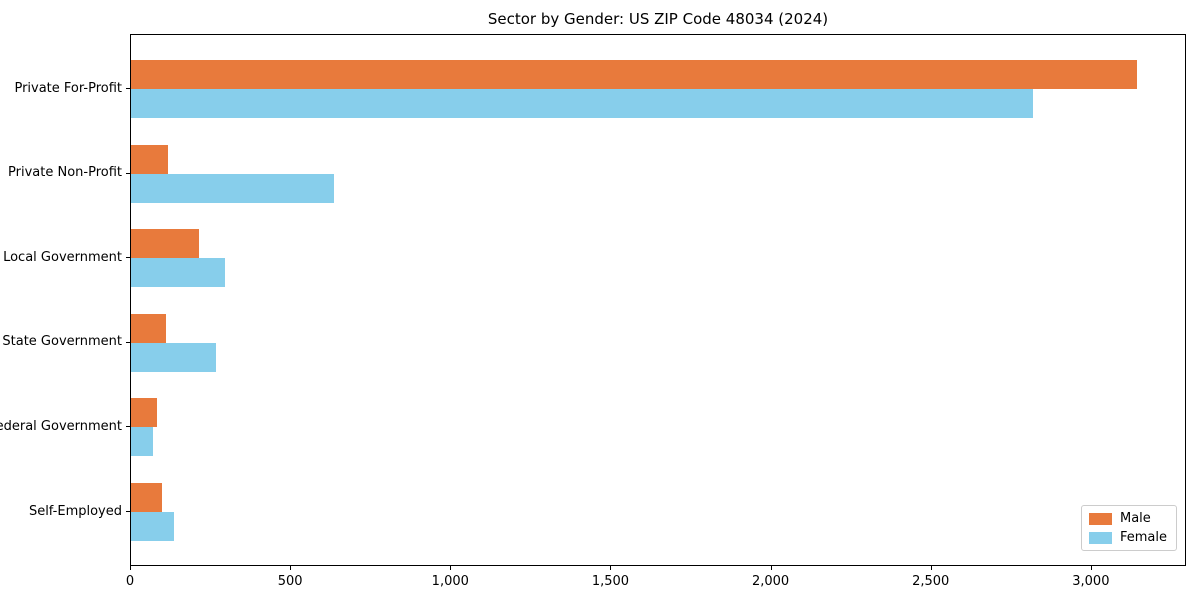 Image resolution: width=1200 pixels, height=600 pixels. What do you see at coordinates (148, 328) in the screenshot?
I see `bar-male-state-government` at bounding box center [148, 328].